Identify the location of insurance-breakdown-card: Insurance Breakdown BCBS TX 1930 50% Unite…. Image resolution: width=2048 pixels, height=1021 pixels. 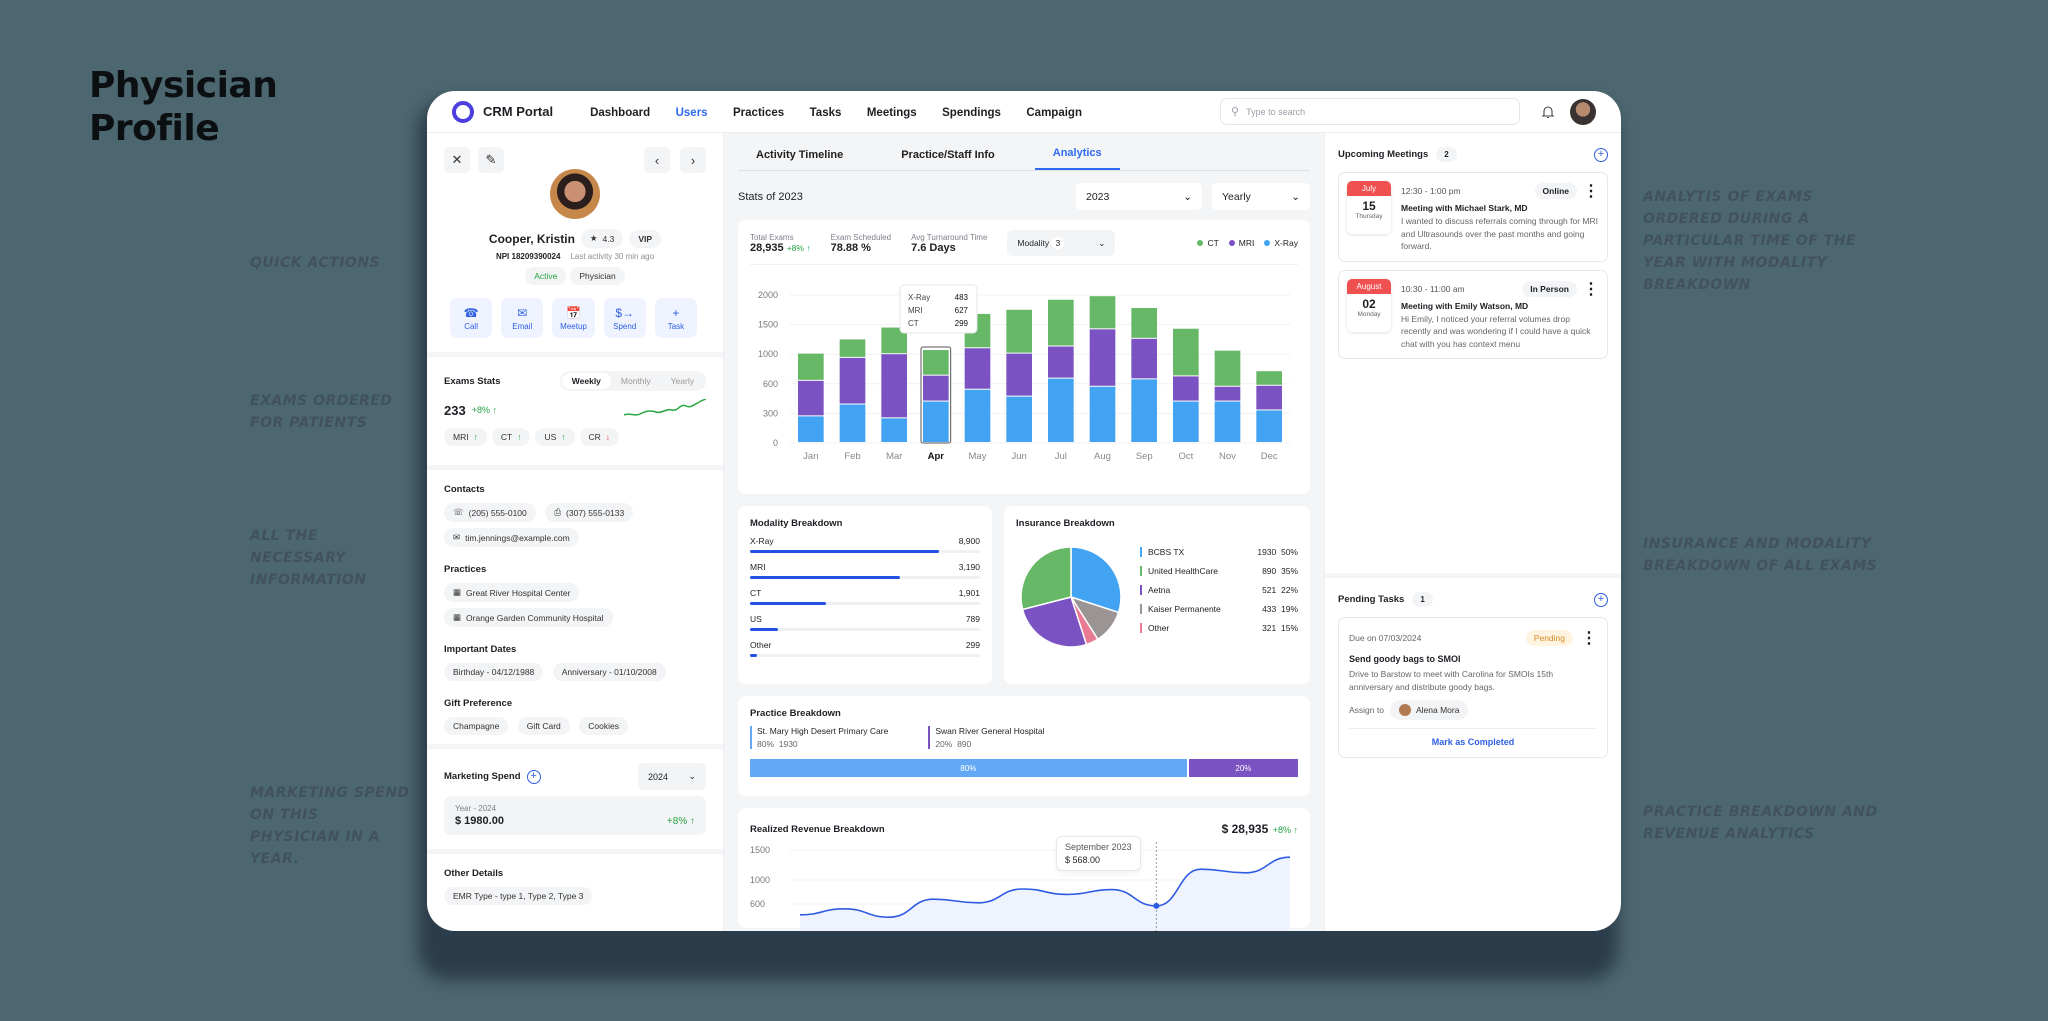
(1157, 595).